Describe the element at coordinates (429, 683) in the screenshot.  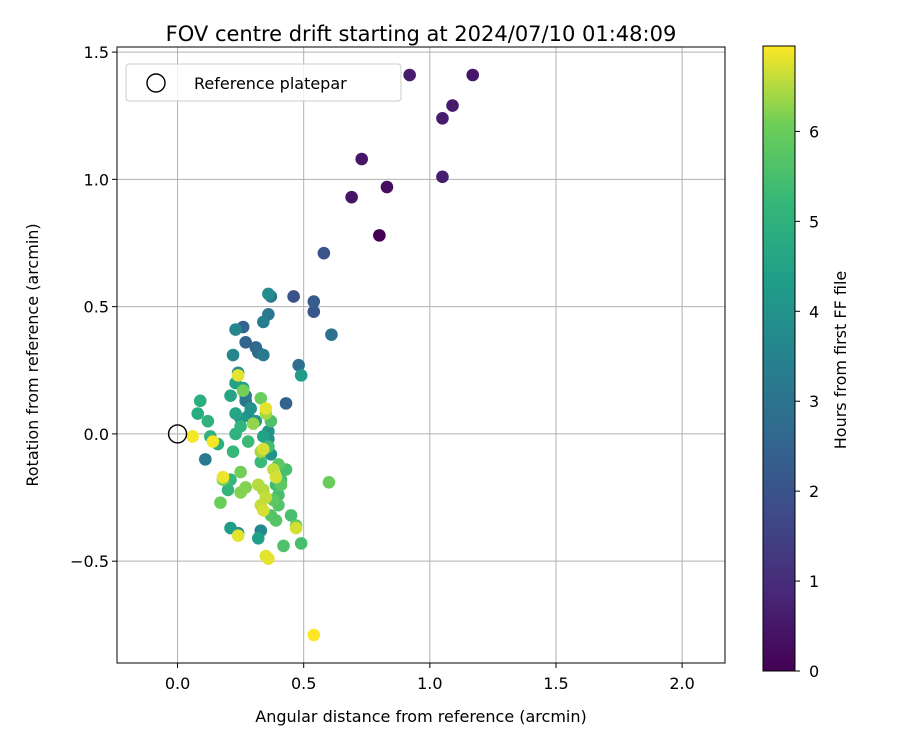
I see `x-tick-label: 1.0` at that location.